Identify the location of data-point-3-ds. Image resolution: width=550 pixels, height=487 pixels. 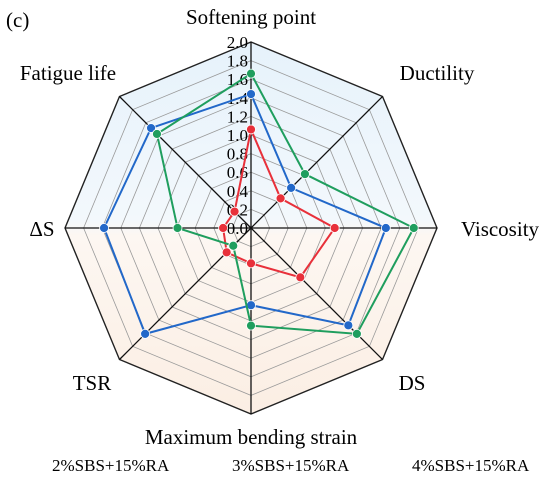
(356, 333).